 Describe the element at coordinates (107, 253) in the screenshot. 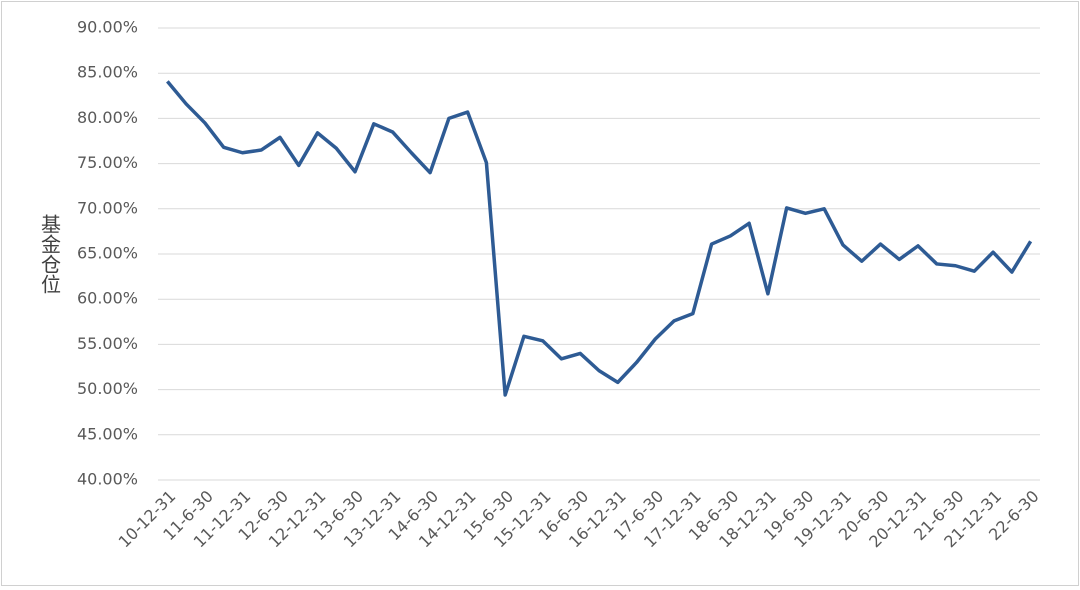

I see `y-tick-label: 65.00%` at that location.